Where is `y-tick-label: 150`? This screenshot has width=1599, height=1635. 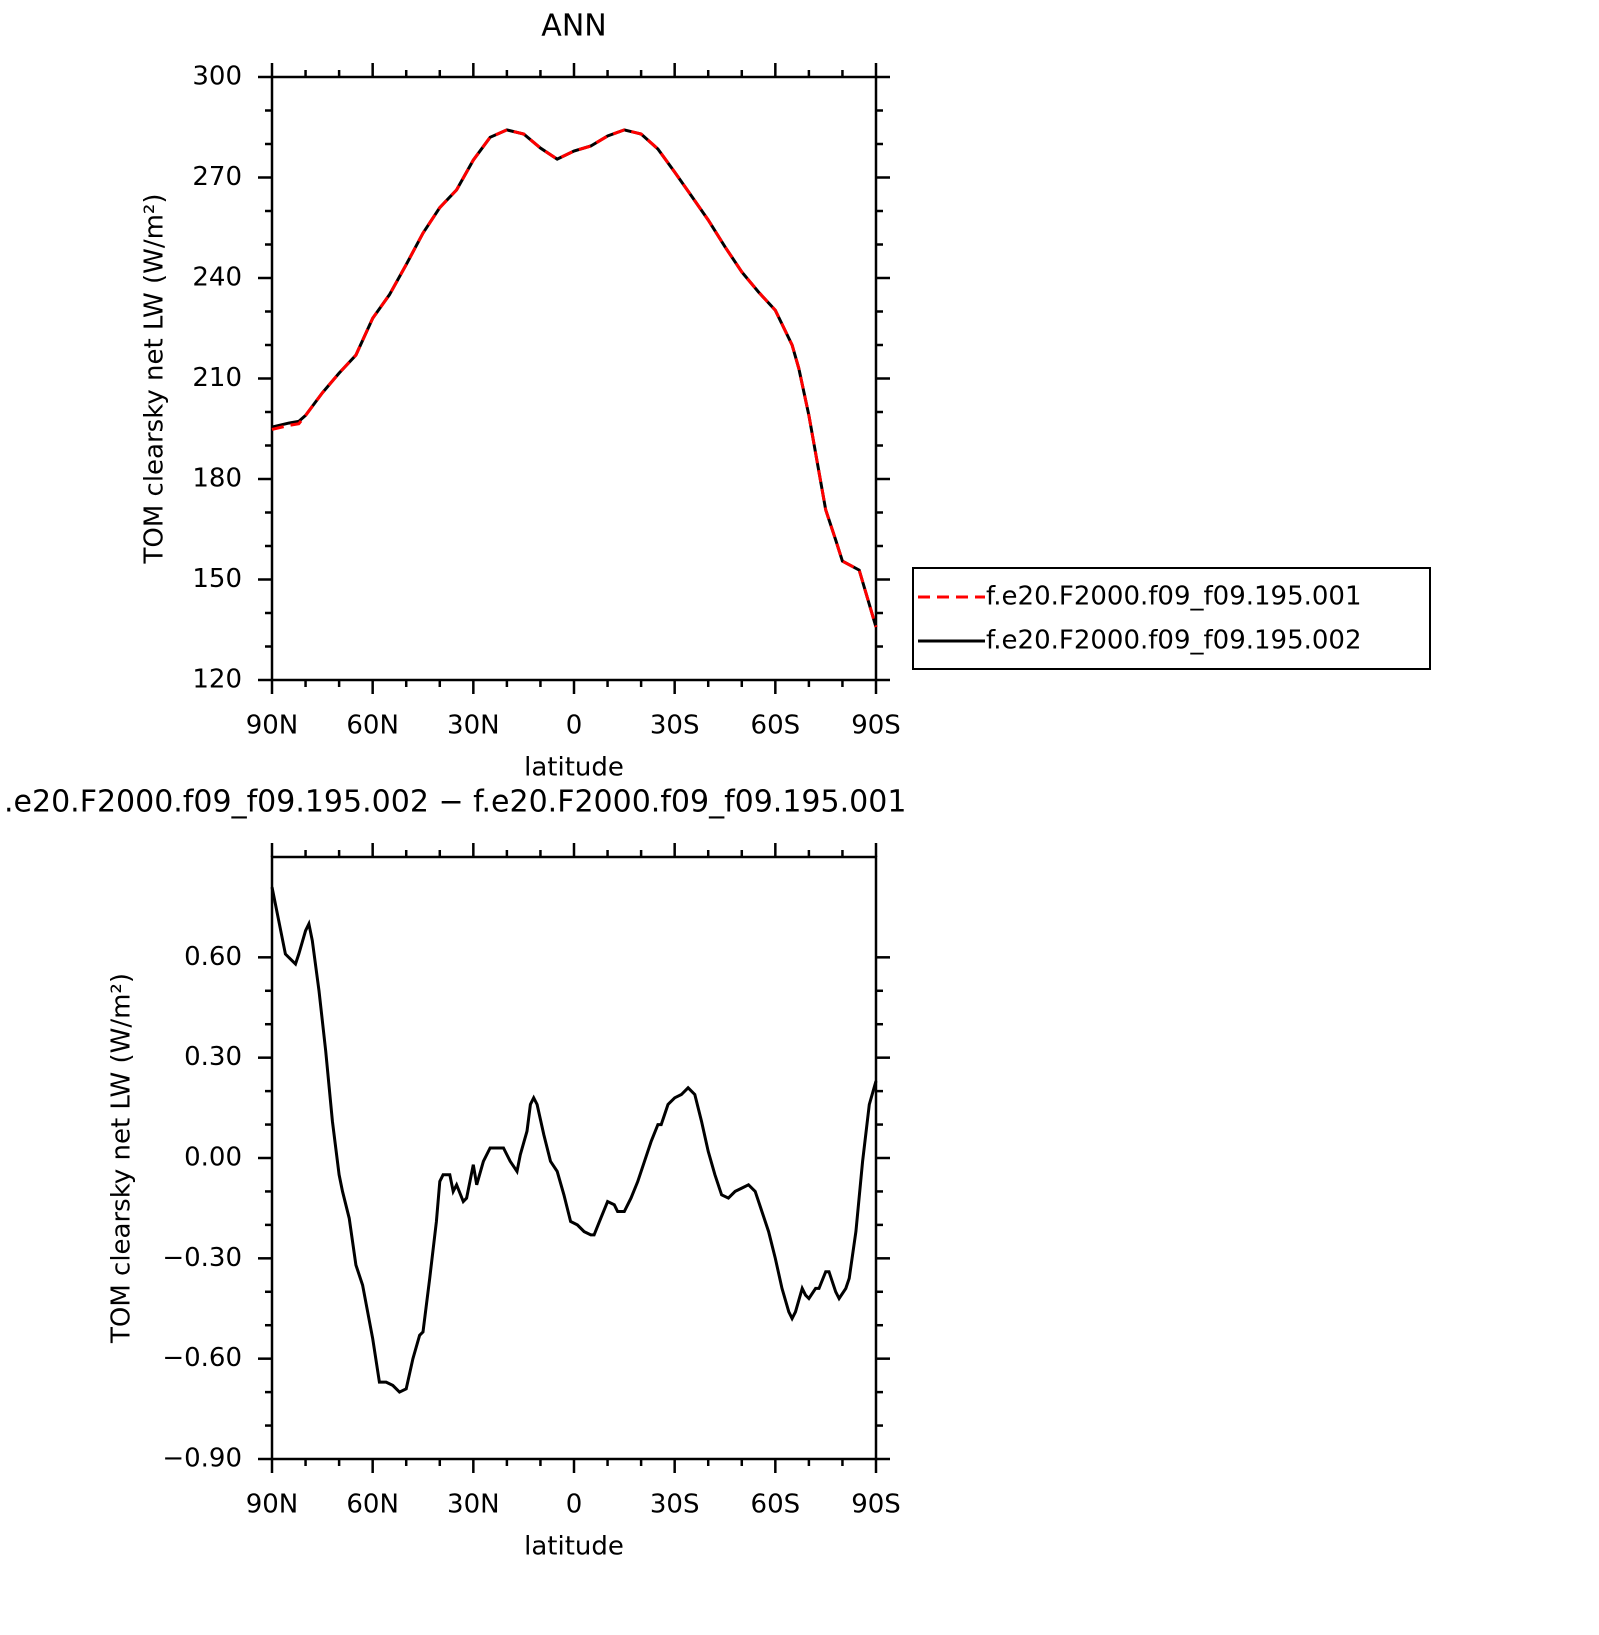
y-tick-label: 150 is located at coordinates (217, 579).